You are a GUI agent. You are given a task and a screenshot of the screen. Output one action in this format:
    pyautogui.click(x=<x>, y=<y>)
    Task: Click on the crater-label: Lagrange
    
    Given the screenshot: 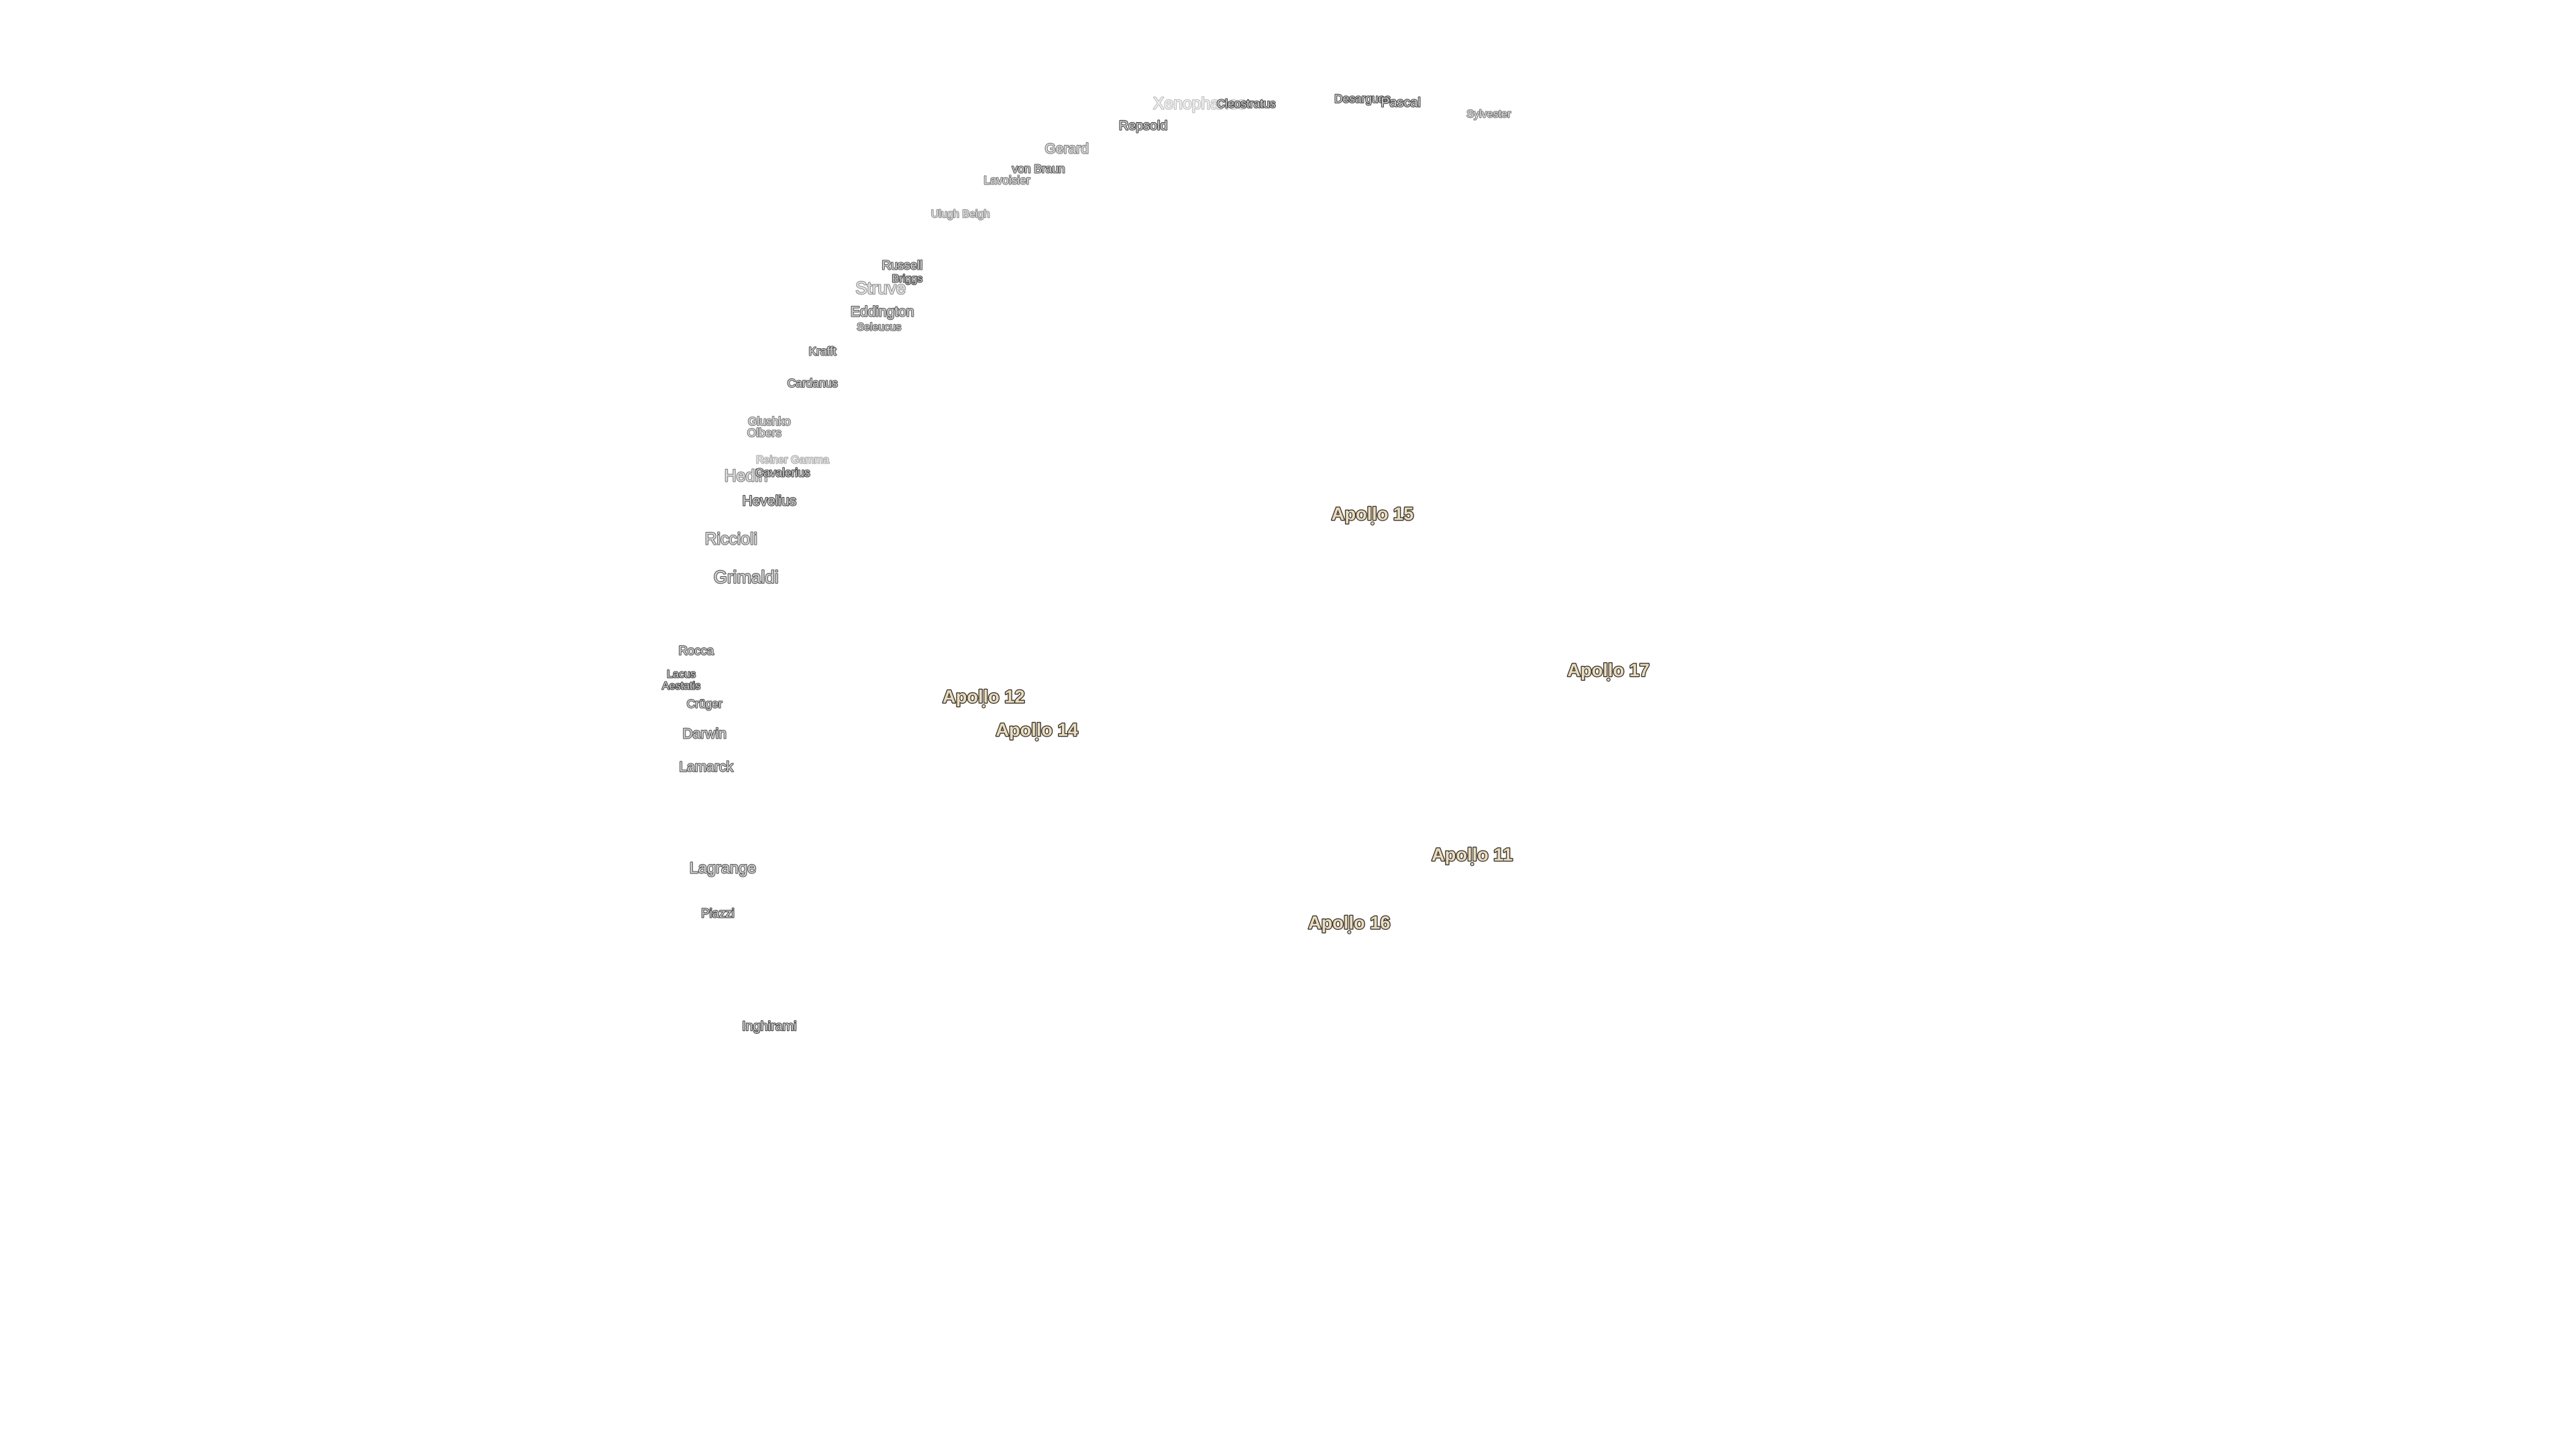 What is the action you would take?
    pyautogui.click(x=723, y=868)
    